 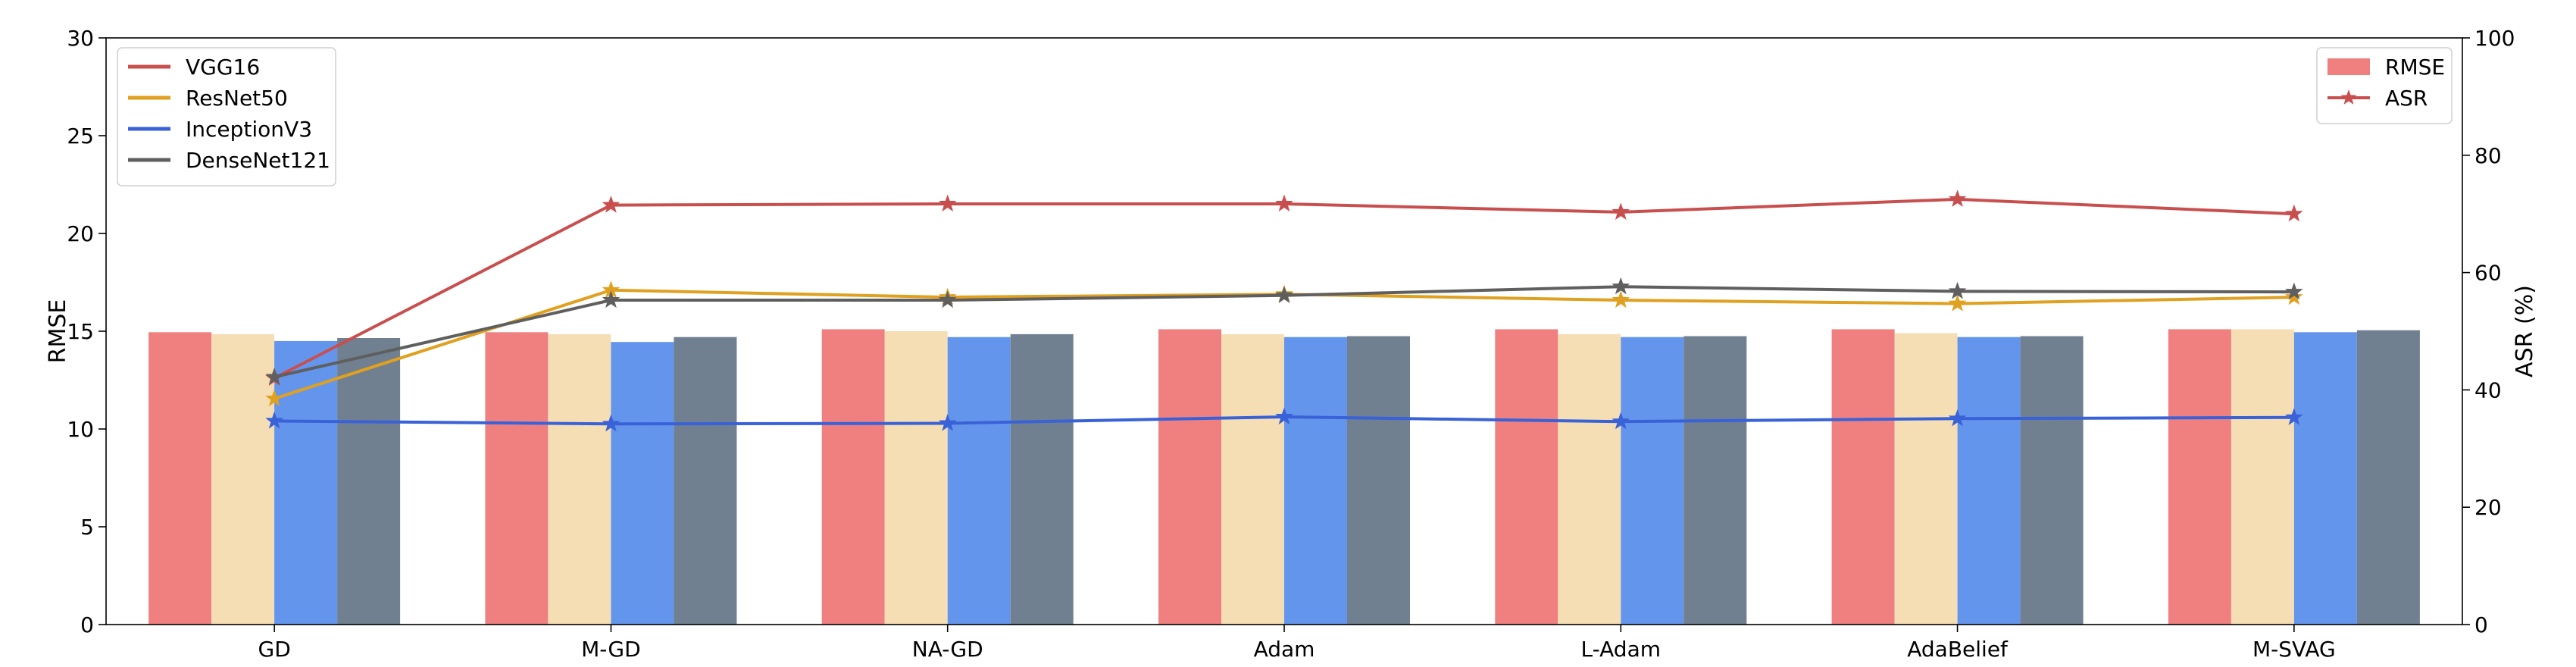 I want to click on legend-swatch-rmse, so click(x=2348, y=66).